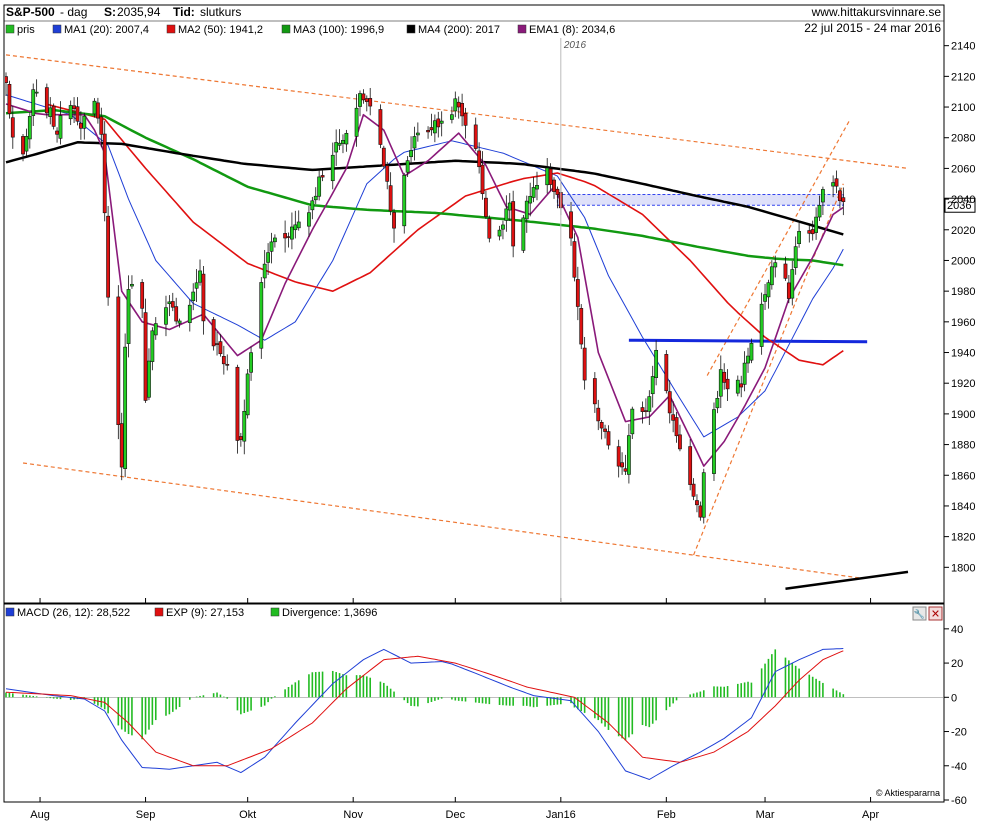  What do you see at coordinates (73, 12) in the screenshot?
I see `period-label: - dag` at bounding box center [73, 12].